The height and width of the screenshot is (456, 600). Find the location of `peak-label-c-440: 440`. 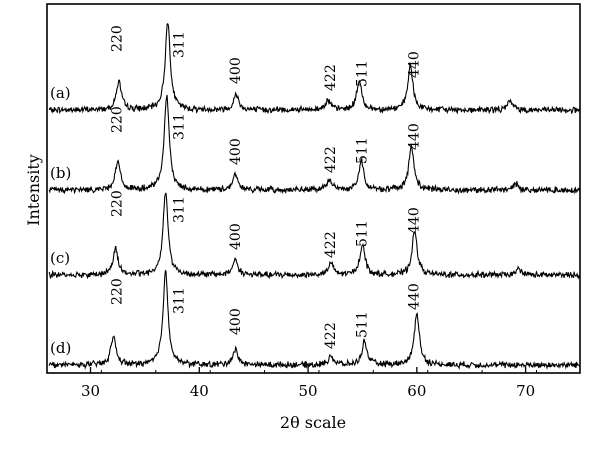

peak-label-c-440: 440 is located at coordinates (415, 220).